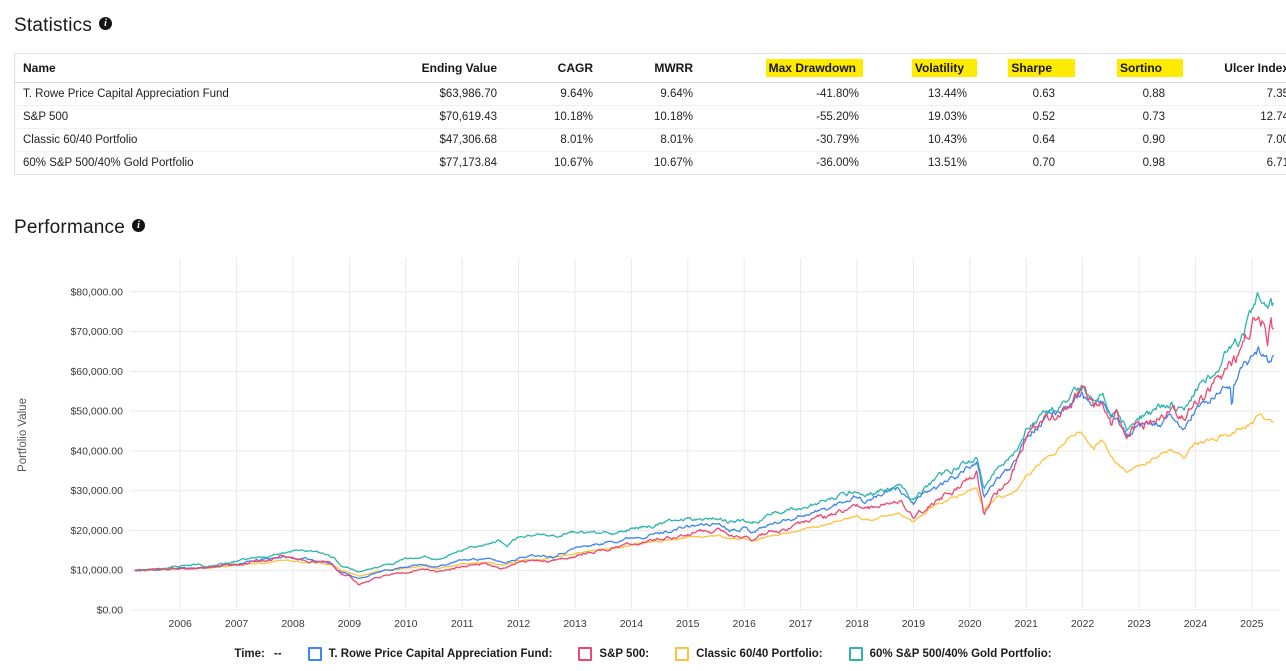  I want to click on legend-time-value: --, so click(277, 654).